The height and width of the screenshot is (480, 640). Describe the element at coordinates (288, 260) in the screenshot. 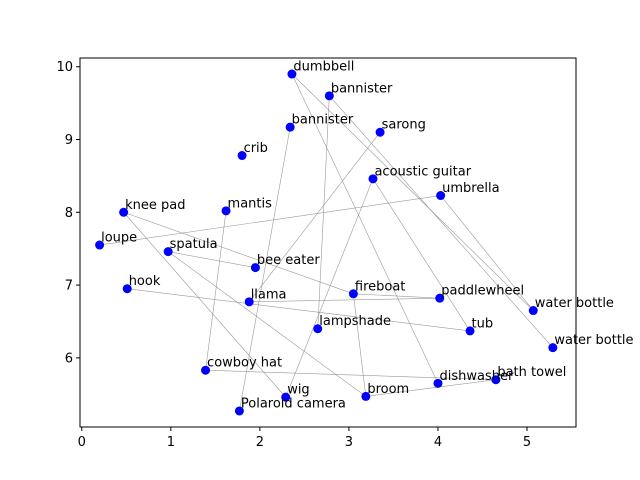

I see `point-label: bee eater` at that location.